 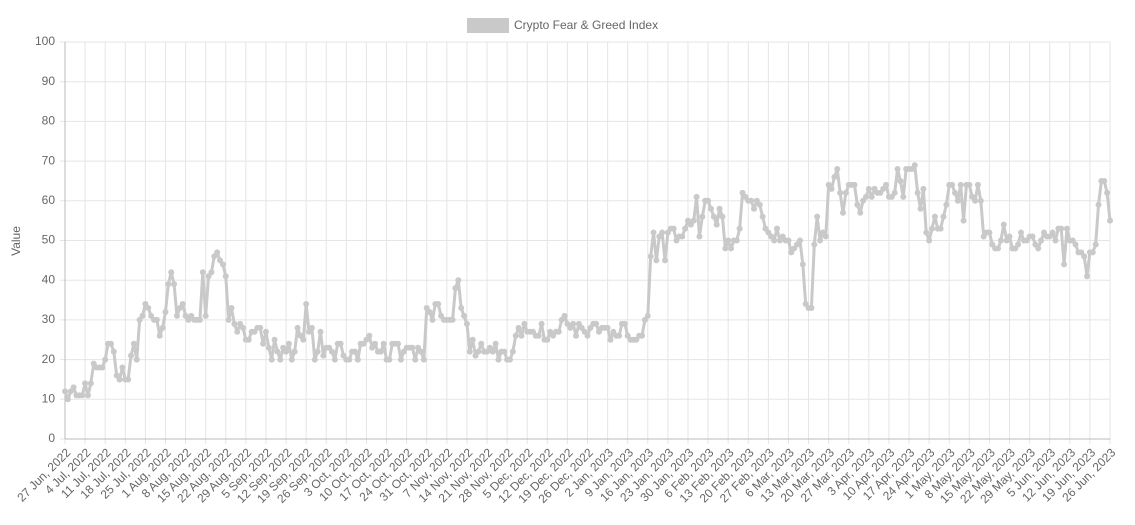 What do you see at coordinates (49, 279) in the screenshot?
I see `y-tick-label: 40` at bounding box center [49, 279].